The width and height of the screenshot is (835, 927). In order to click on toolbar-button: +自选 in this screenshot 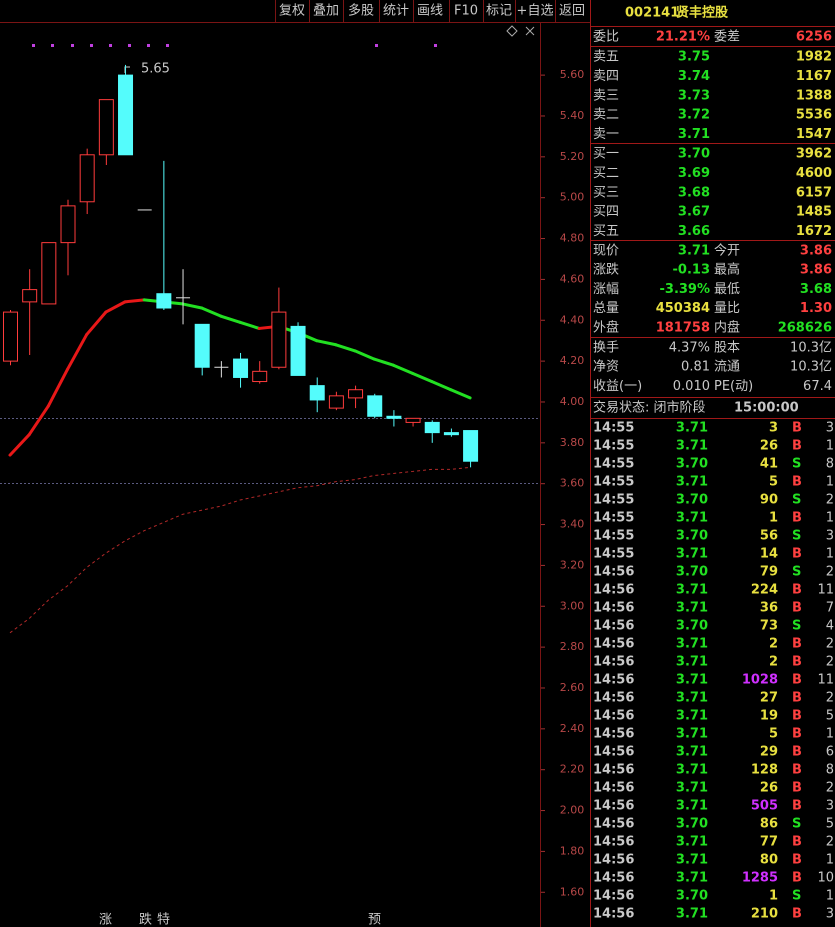, I will do `click(535, 11)`.